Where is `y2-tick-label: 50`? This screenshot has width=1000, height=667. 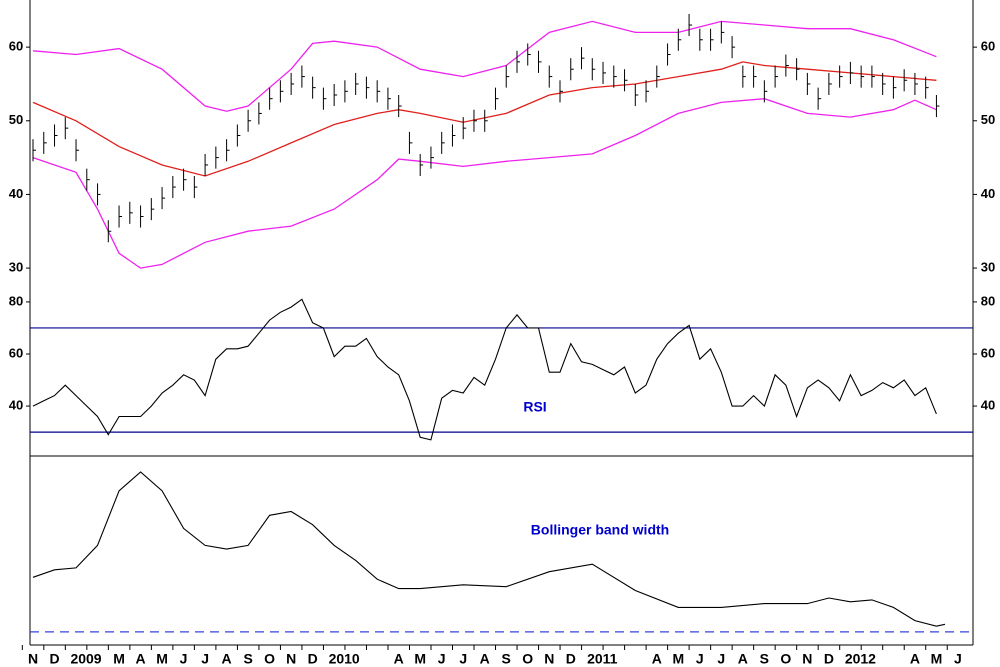
y2-tick-label: 50 is located at coordinates (988, 119).